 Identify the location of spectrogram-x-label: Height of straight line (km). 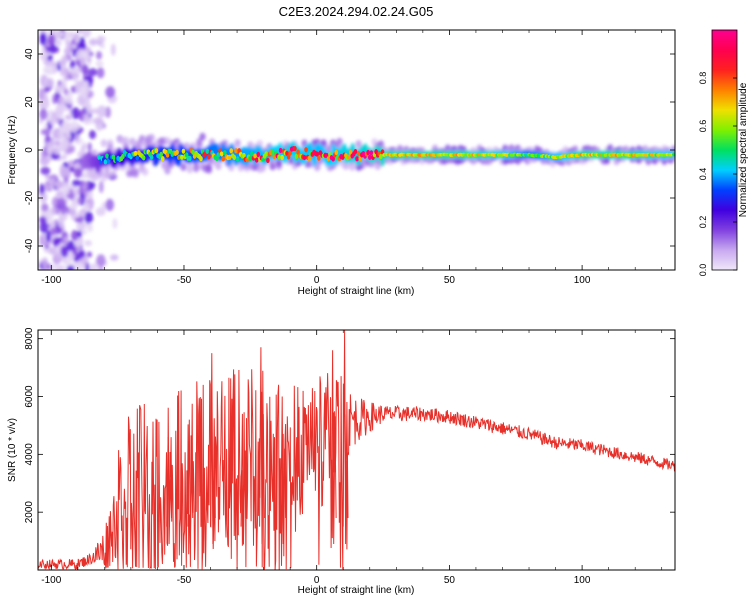
(356, 291).